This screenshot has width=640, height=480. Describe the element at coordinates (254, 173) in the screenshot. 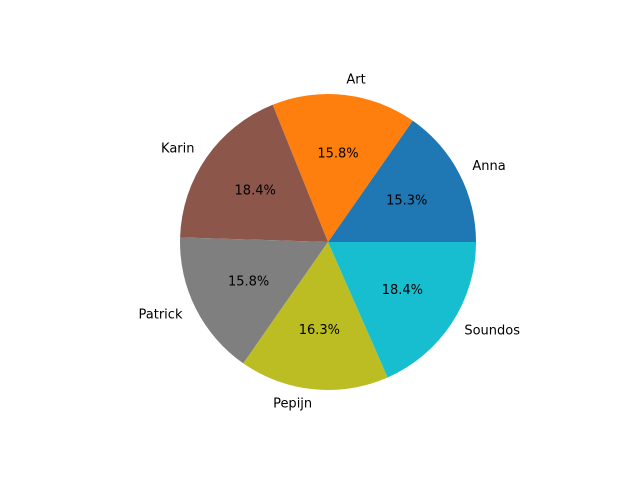

I see `pie-slice-karin` at that location.